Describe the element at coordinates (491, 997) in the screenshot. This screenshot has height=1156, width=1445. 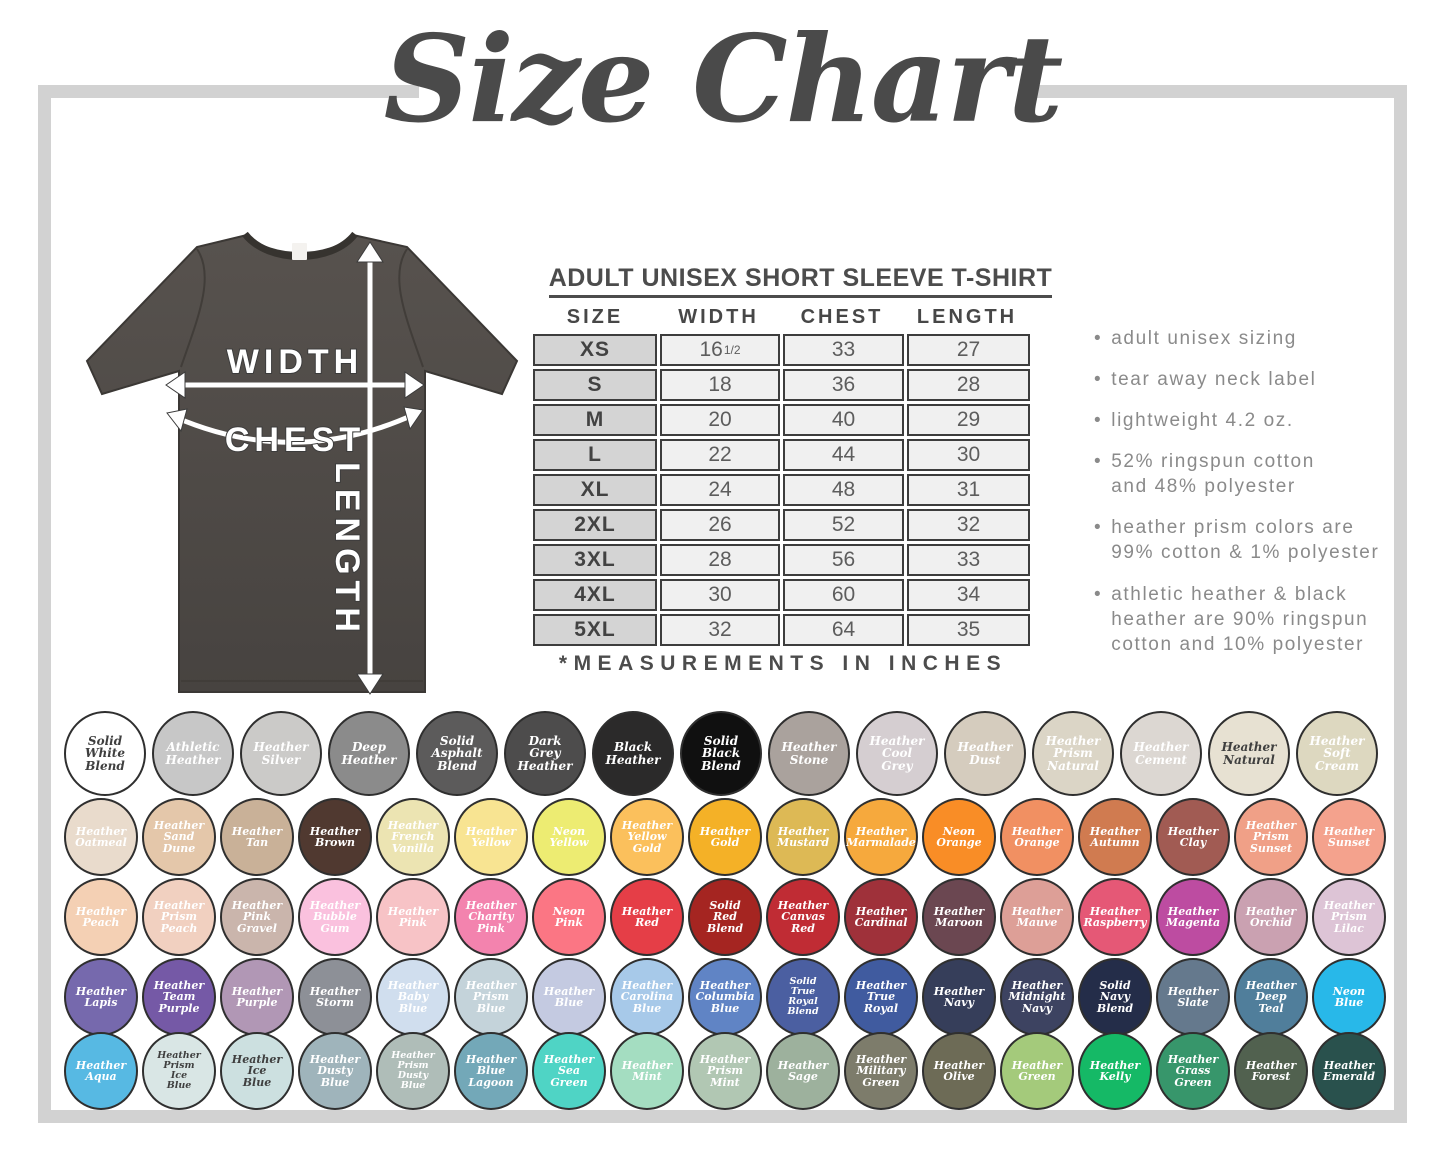
I see `color-swatch-heather-prism-blue: Heather Prism Blue` at that location.